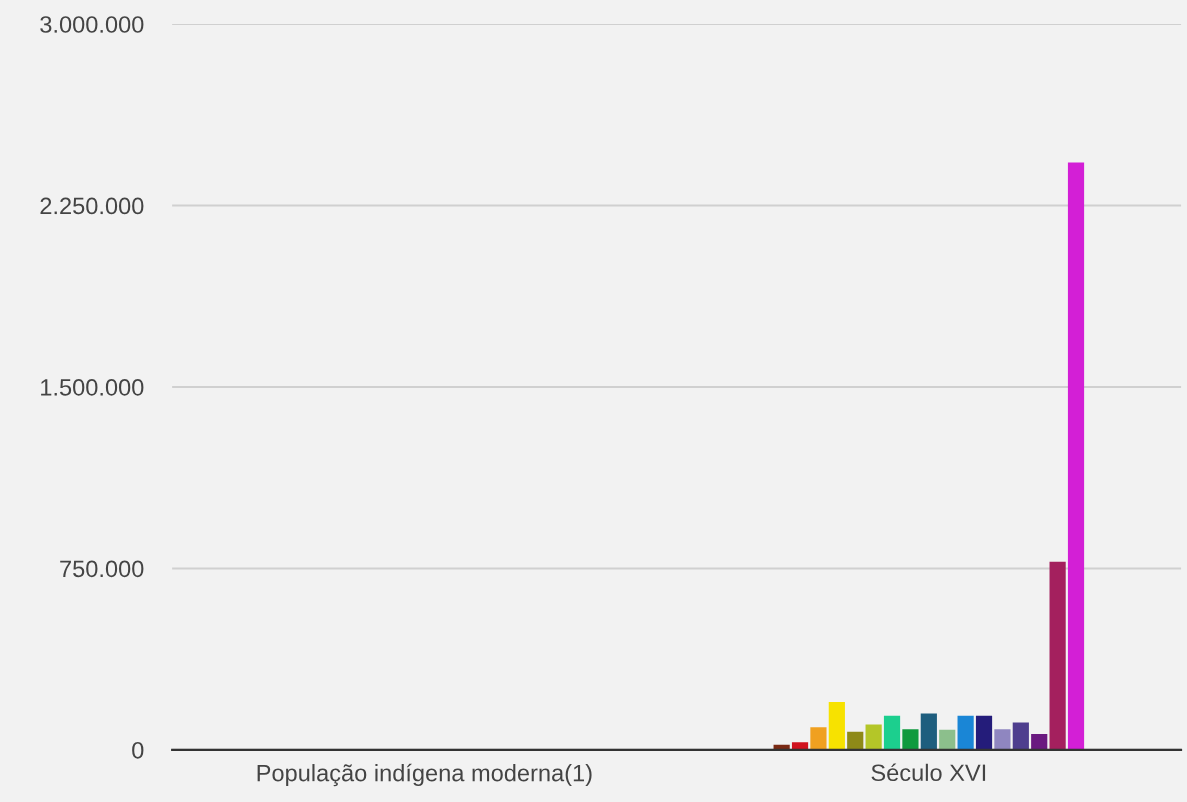  What do you see at coordinates (928, 772) in the screenshot?
I see `x-tick-label: Século XVI` at bounding box center [928, 772].